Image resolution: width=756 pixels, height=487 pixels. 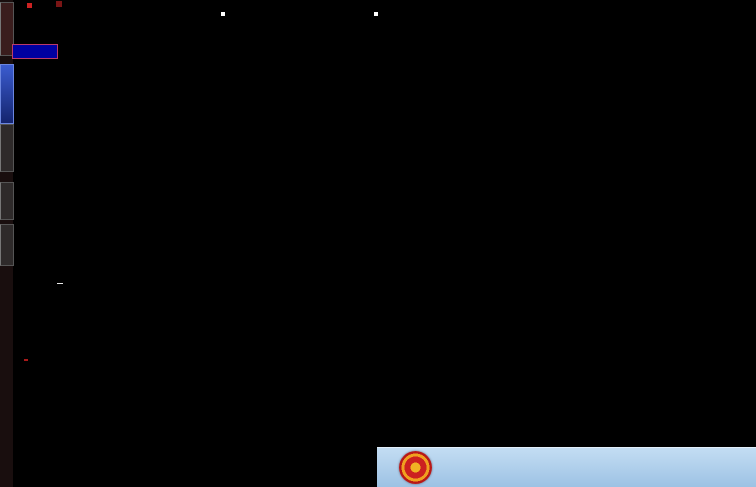 What do you see at coordinates (7, 29) in the screenshot?
I see `sidebar-tab-realtime` at bounding box center [7, 29].